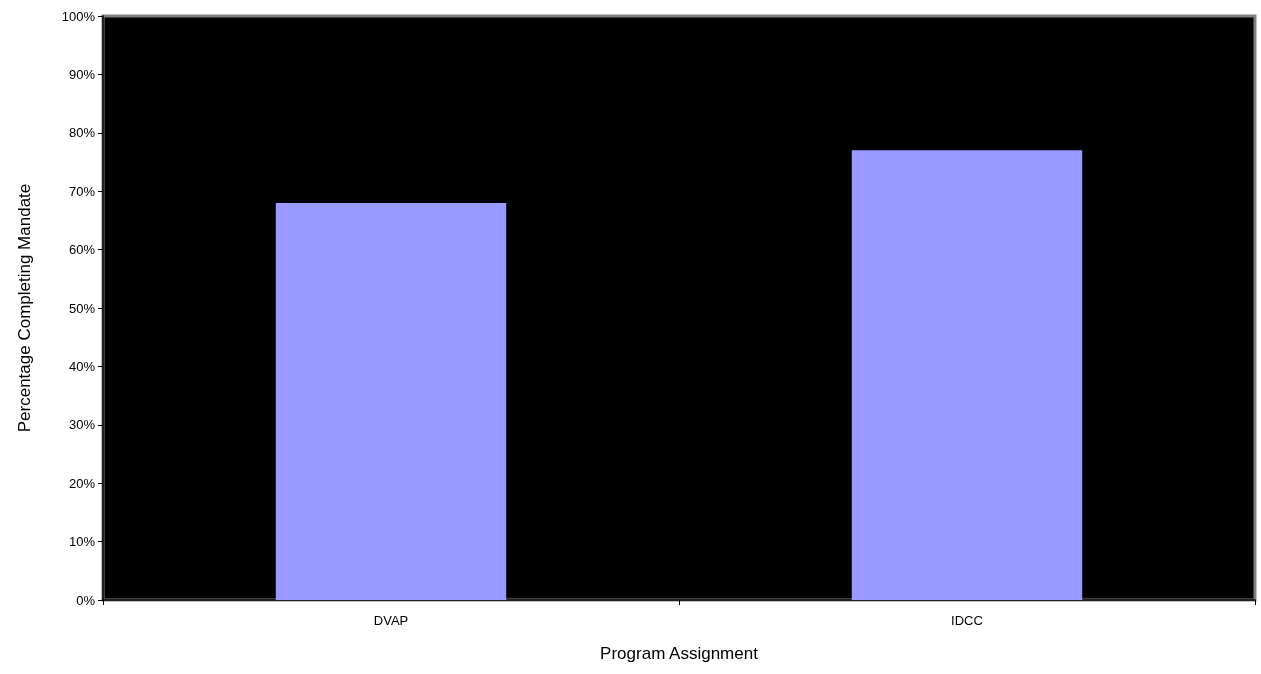 The height and width of the screenshot is (674, 1261). What do you see at coordinates (82, 250) in the screenshot?
I see `y-tick-label: 60%` at bounding box center [82, 250].